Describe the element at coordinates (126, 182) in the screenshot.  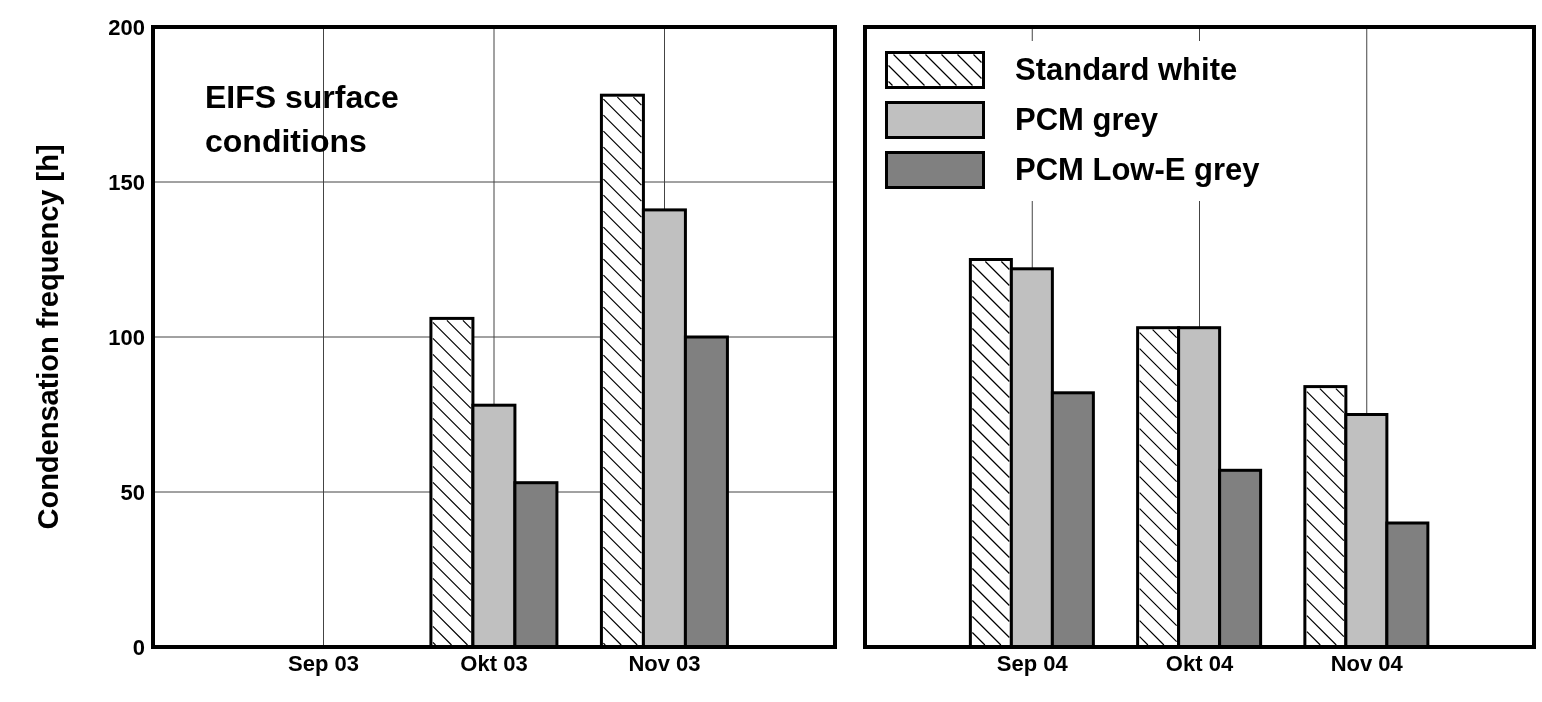
I see `y-tick-label: 150` at that location.